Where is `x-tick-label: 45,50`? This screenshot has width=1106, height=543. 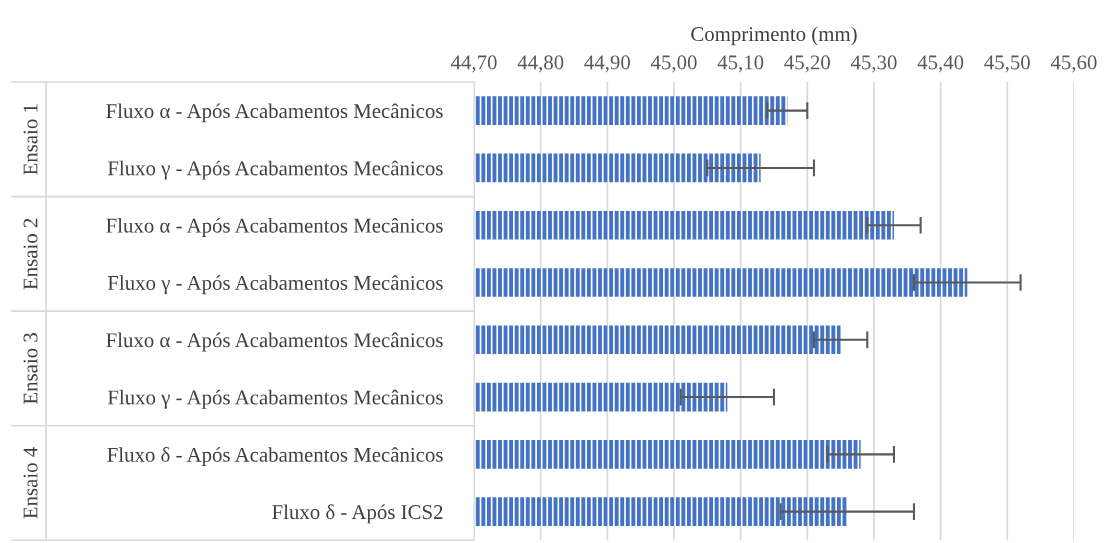
x-tick-label: 45,50 is located at coordinates (1007, 64).